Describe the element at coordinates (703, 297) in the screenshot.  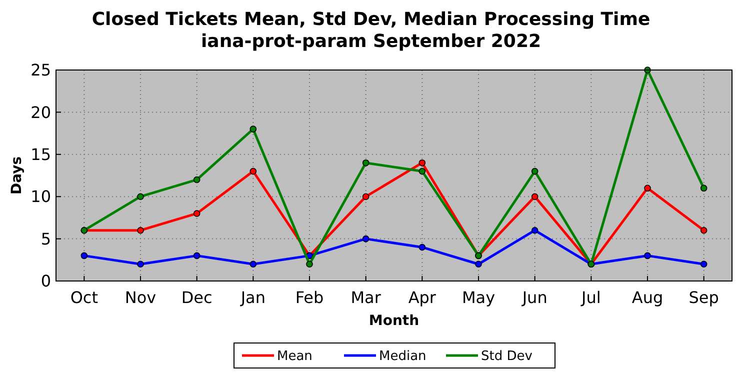
I see `x-tick-label: Sep` at that location.